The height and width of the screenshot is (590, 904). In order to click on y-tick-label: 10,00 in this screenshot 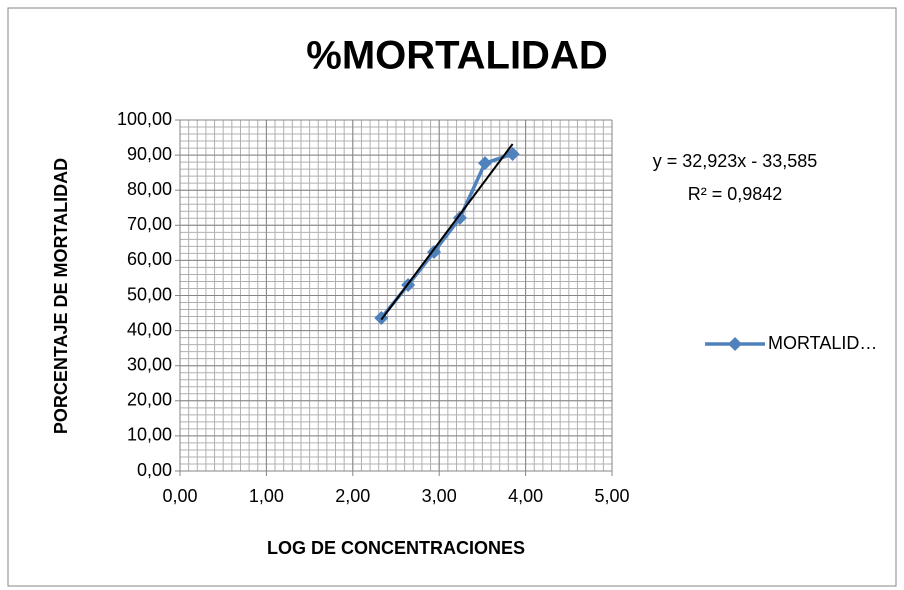, I will do `click(149, 435)`.